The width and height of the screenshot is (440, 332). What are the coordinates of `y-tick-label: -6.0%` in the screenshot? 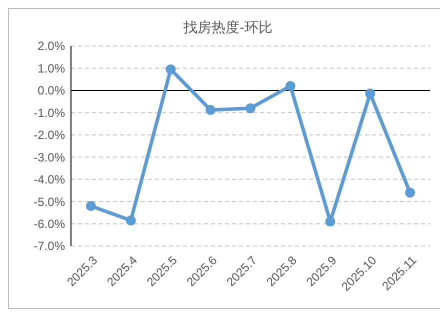 It's located at (50, 223).